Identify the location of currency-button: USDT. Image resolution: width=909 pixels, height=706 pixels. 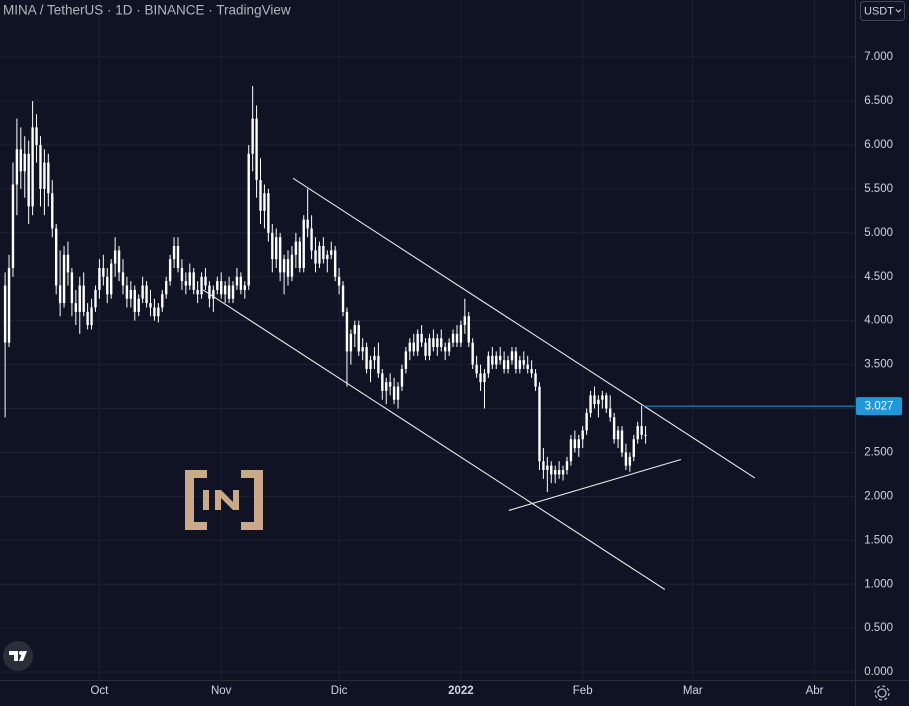
(882, 11).